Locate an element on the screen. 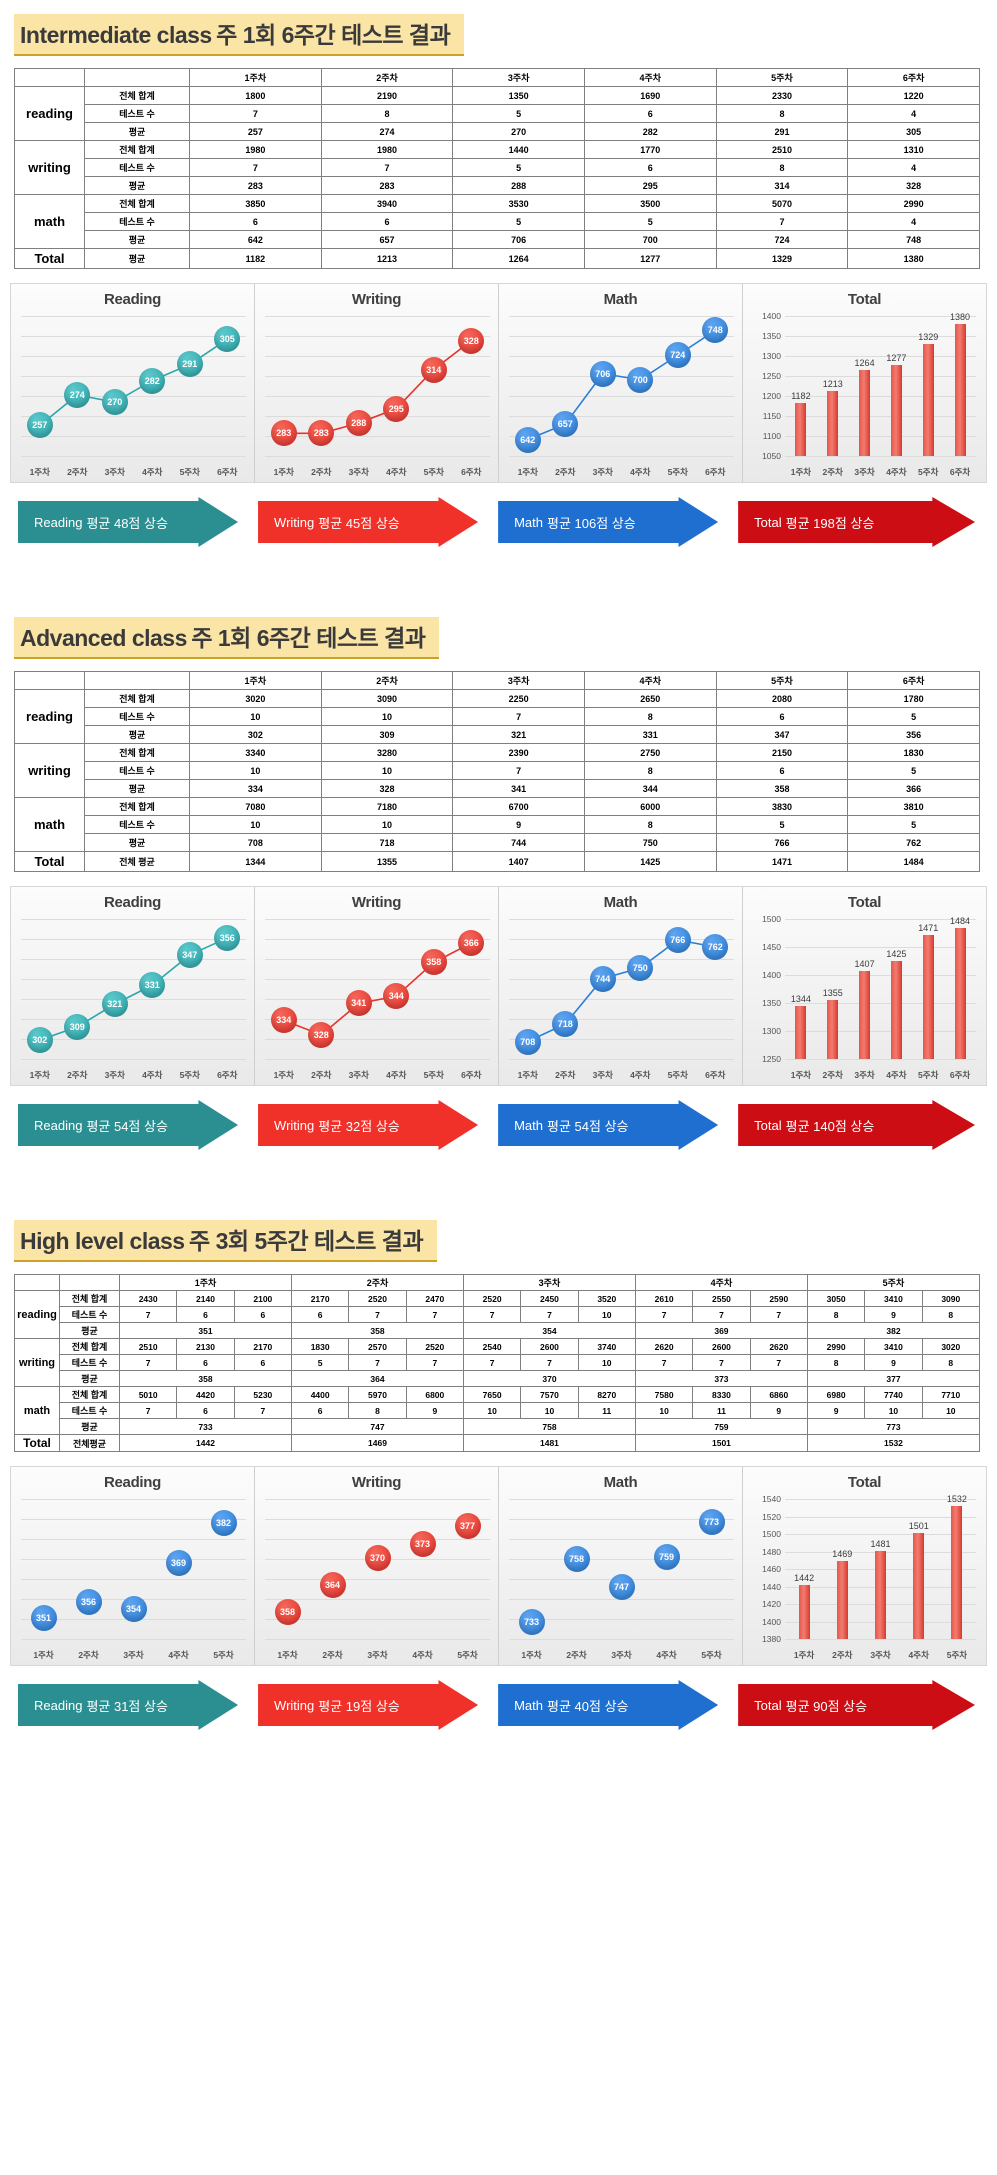 This screenshot has width=997, height=2175. y-tick-label: 1300 is located at coordinates (771, 356).